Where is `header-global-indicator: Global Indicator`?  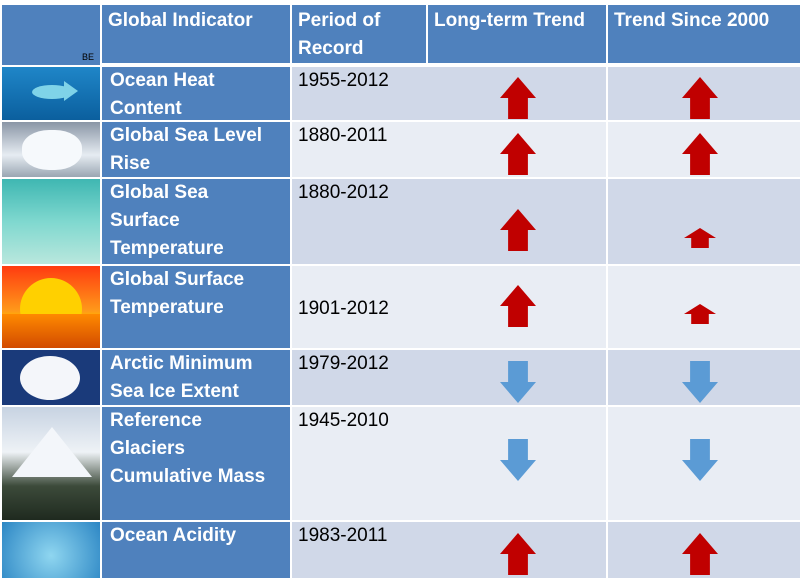 header-global-indicator: Global Indicator is located at coordinates (196, 34).